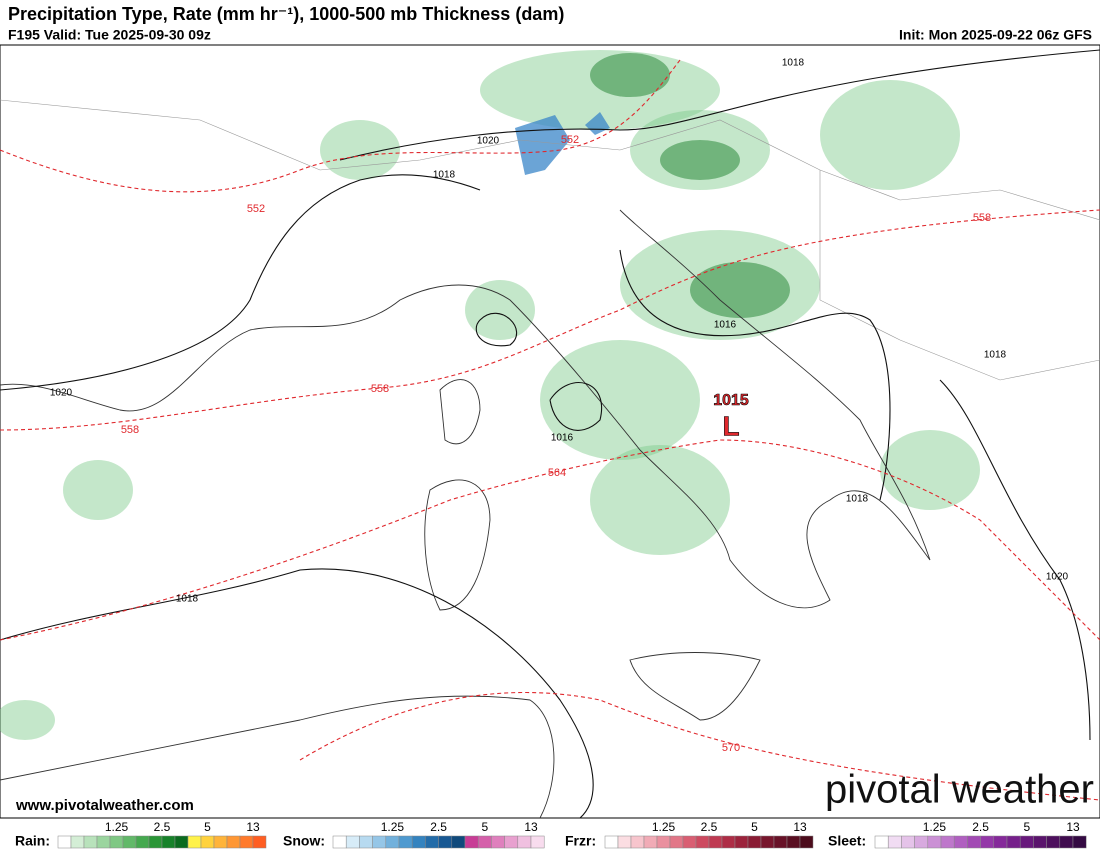 This screenshot has width=1100, height=850. What do you see at coordinates (731, 748) in the screenshot?
I see `thickness-label: 570` at bounding box center [731, 748].